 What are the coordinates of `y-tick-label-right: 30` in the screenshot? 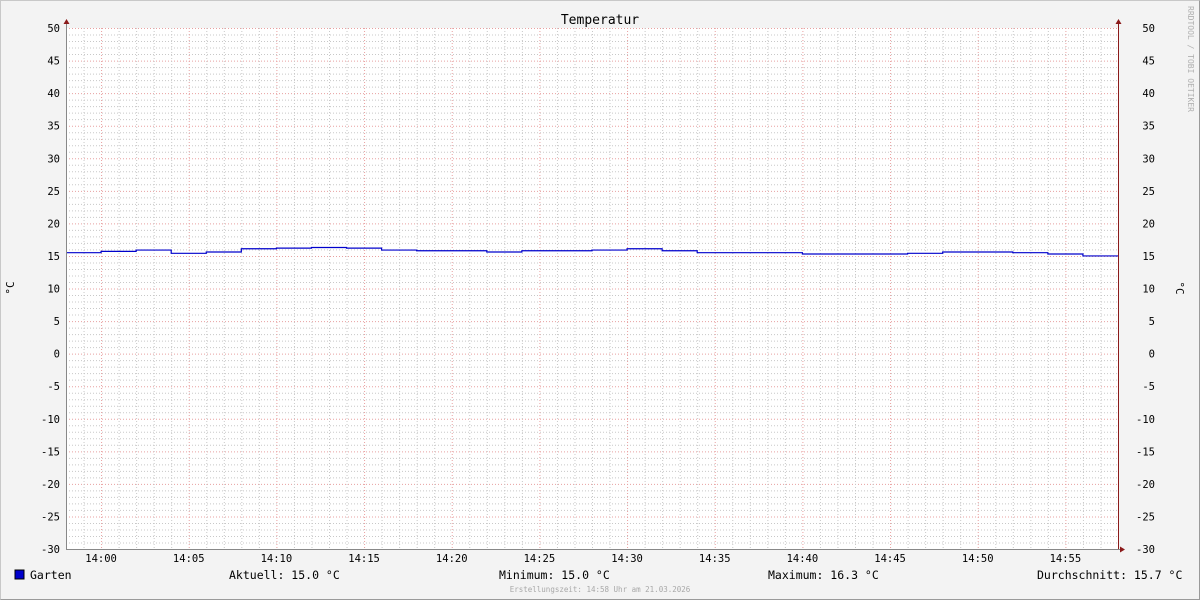 It's located at (1148, 159).